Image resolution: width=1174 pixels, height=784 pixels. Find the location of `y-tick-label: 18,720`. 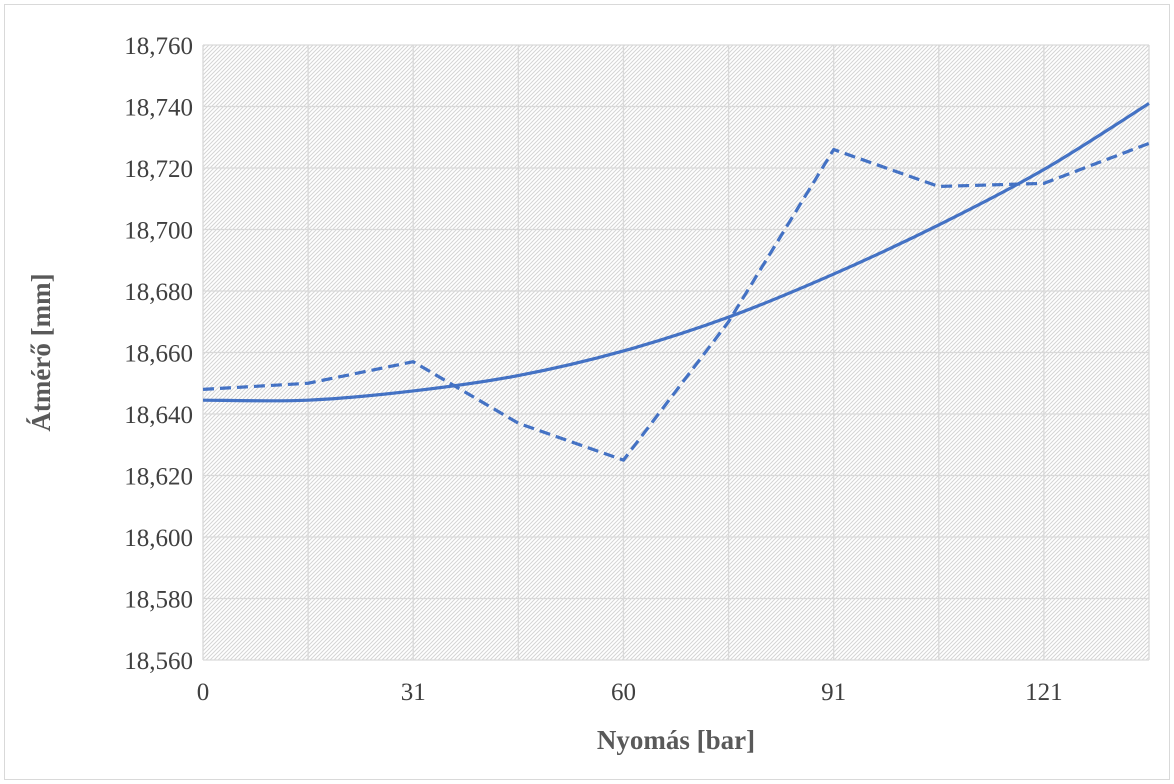

y-tick-label: 18,720 is located at coordinates (158, 169).